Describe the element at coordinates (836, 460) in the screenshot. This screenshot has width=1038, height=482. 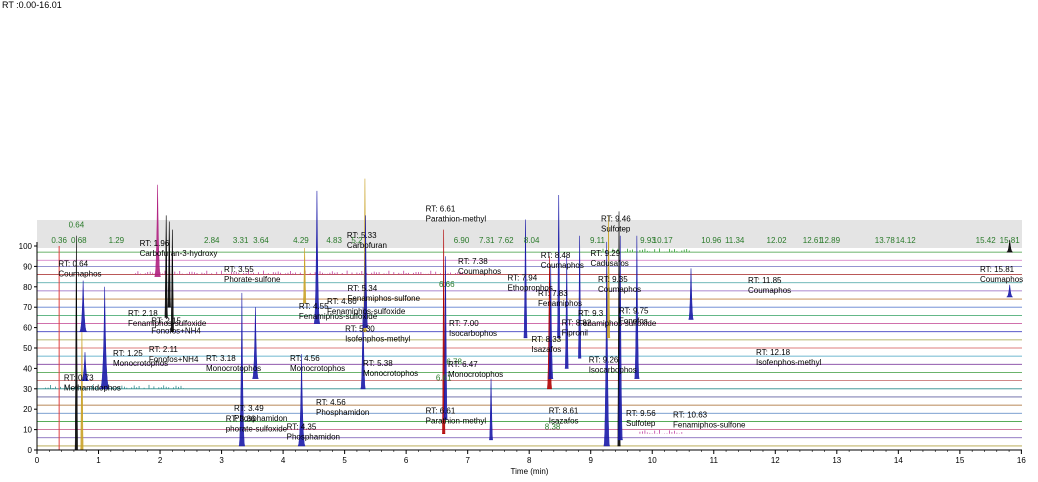
I see `x-tick-label: 13` at that location.